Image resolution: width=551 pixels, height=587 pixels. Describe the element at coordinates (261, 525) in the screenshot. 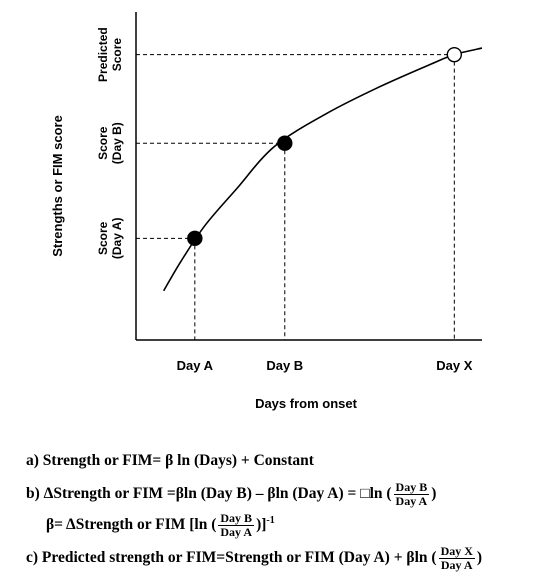

I see `equation-beta-right: )]` at that location.